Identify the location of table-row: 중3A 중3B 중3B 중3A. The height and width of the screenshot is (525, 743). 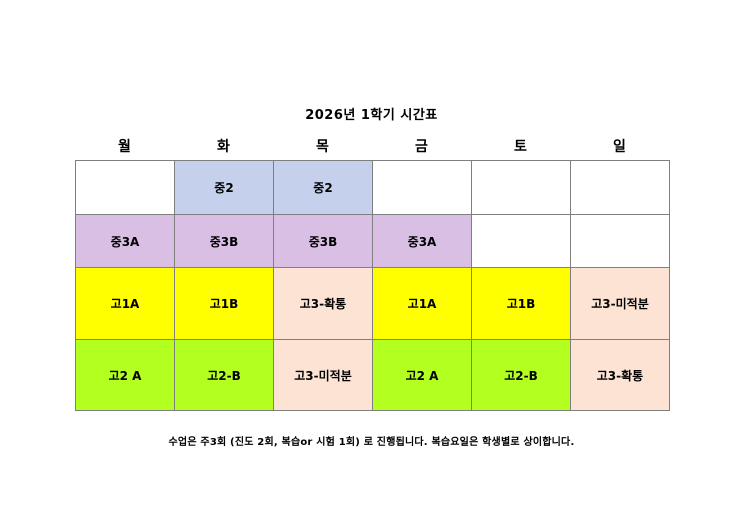
(372, 241).